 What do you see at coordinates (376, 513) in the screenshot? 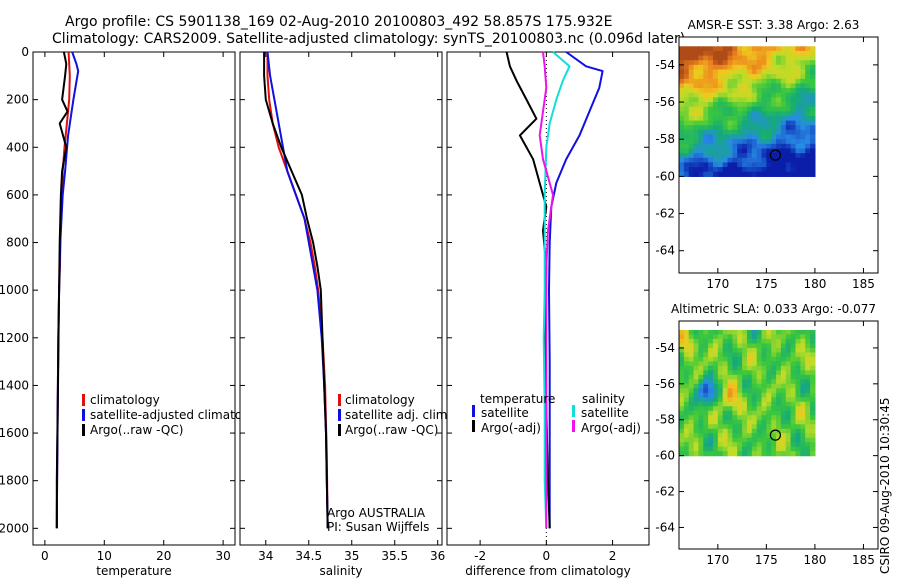
I see `annotation-line-1: Argo AUSTRALIA` at bounding box center [376, 513].